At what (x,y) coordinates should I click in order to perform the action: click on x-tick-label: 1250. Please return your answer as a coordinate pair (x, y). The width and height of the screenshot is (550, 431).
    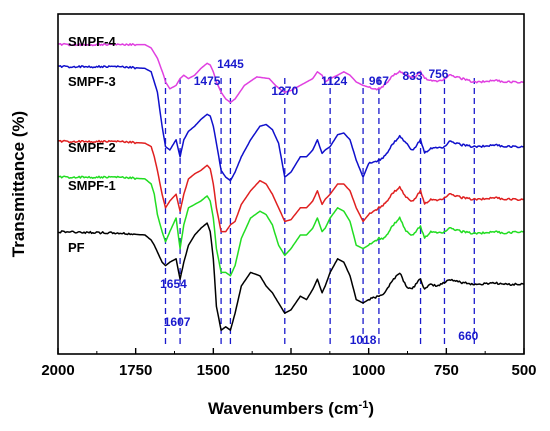
    Looking at the image, I should click on (290, 370).